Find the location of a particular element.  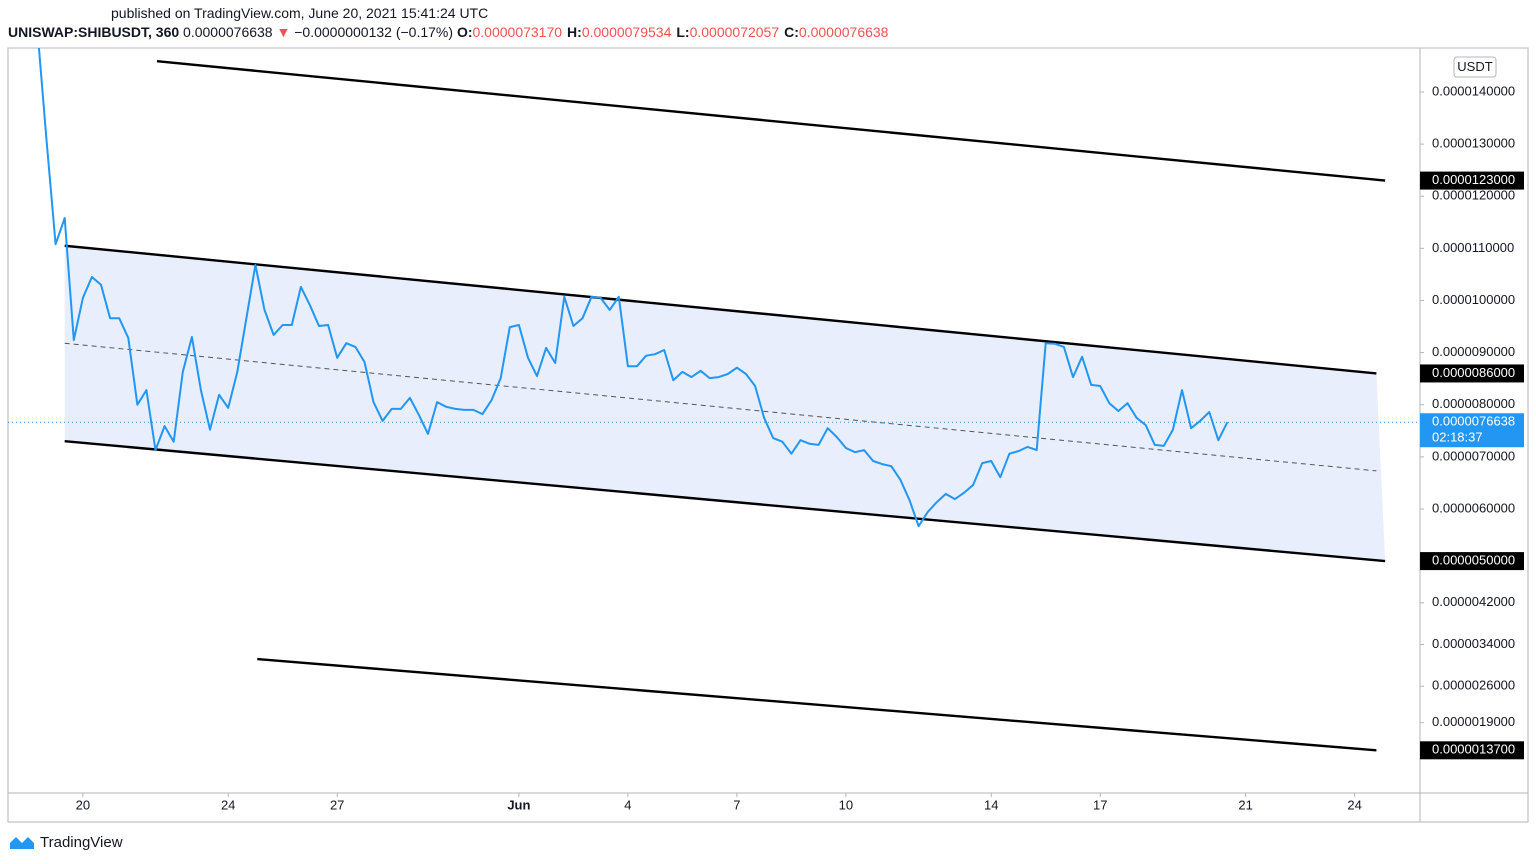

currency-box is located at coordinates (1475, 67).